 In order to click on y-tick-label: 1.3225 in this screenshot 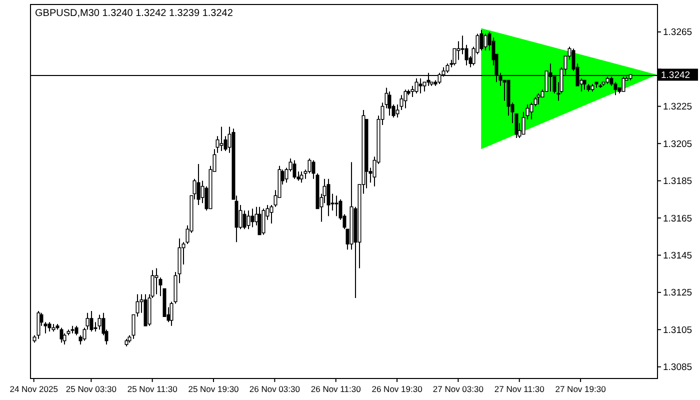, I will do `click(677, 107)`.